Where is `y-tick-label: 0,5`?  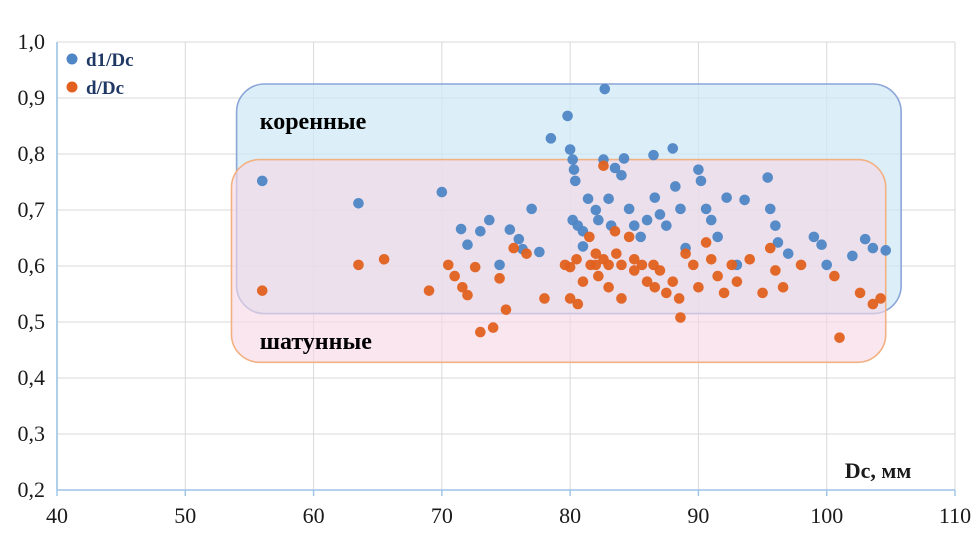
y-tick-label: 0,5 is located at coordinates (32, 321).